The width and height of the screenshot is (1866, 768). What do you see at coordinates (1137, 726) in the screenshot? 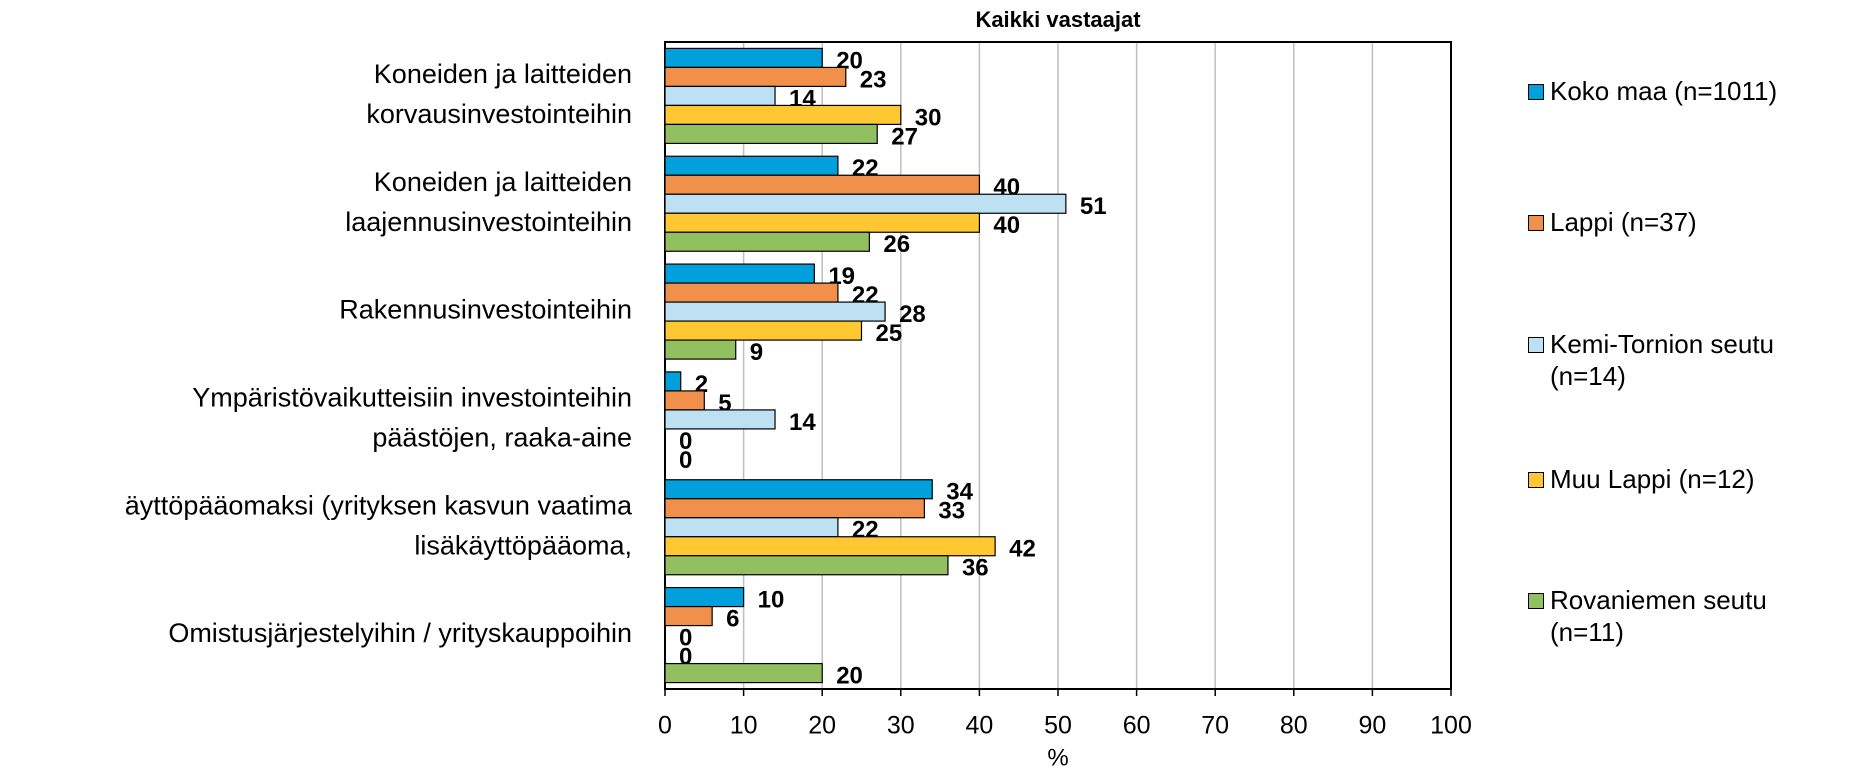
I see `x-tick-label: 60` at bounding box center [1137, 726].